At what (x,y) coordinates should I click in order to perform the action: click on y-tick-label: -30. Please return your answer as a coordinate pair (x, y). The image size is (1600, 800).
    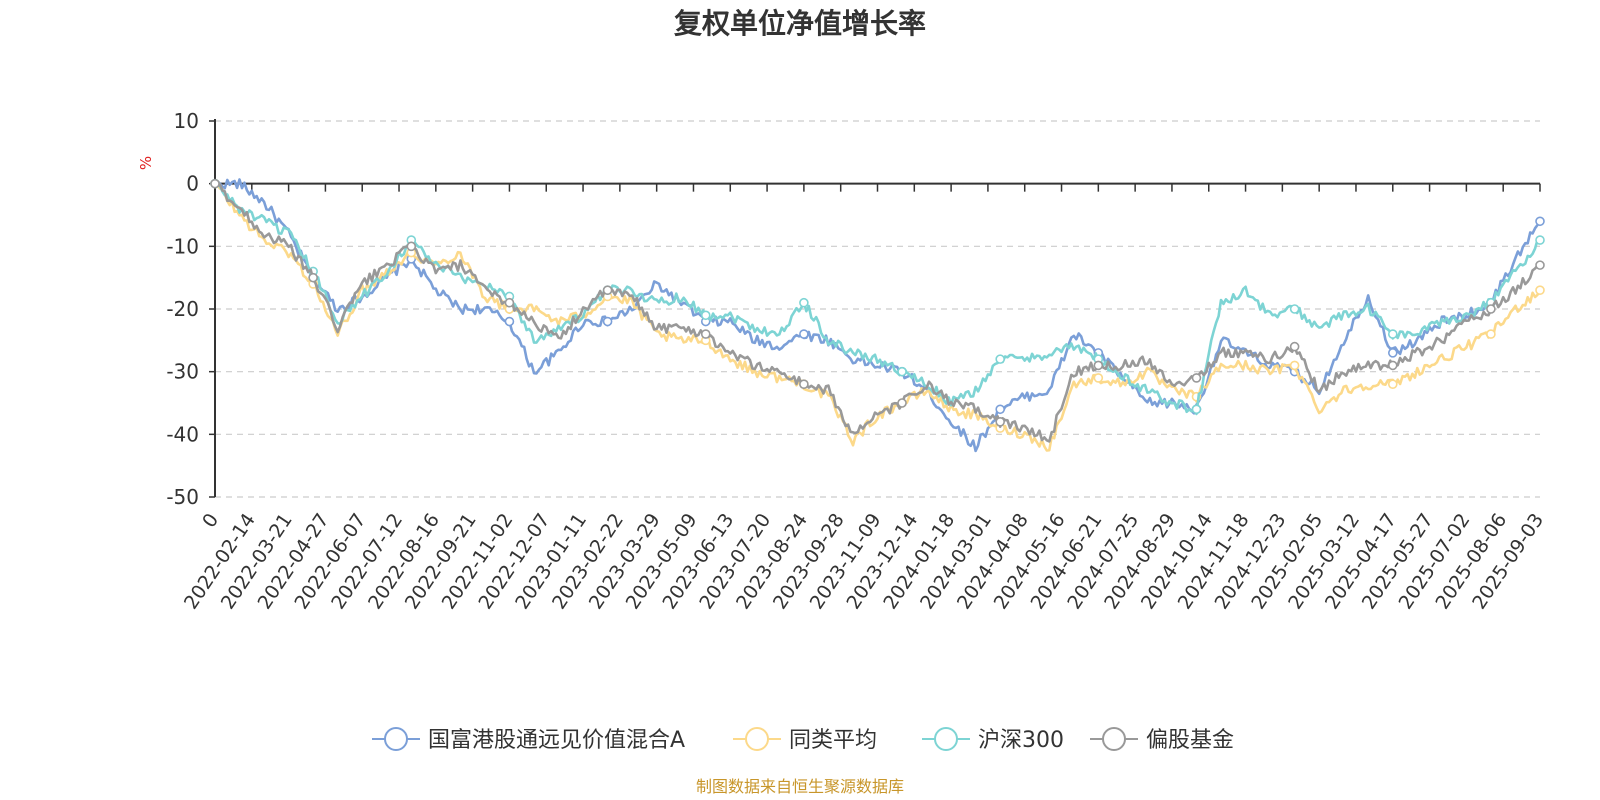
    Looking at the image, I should click on (182, 372).